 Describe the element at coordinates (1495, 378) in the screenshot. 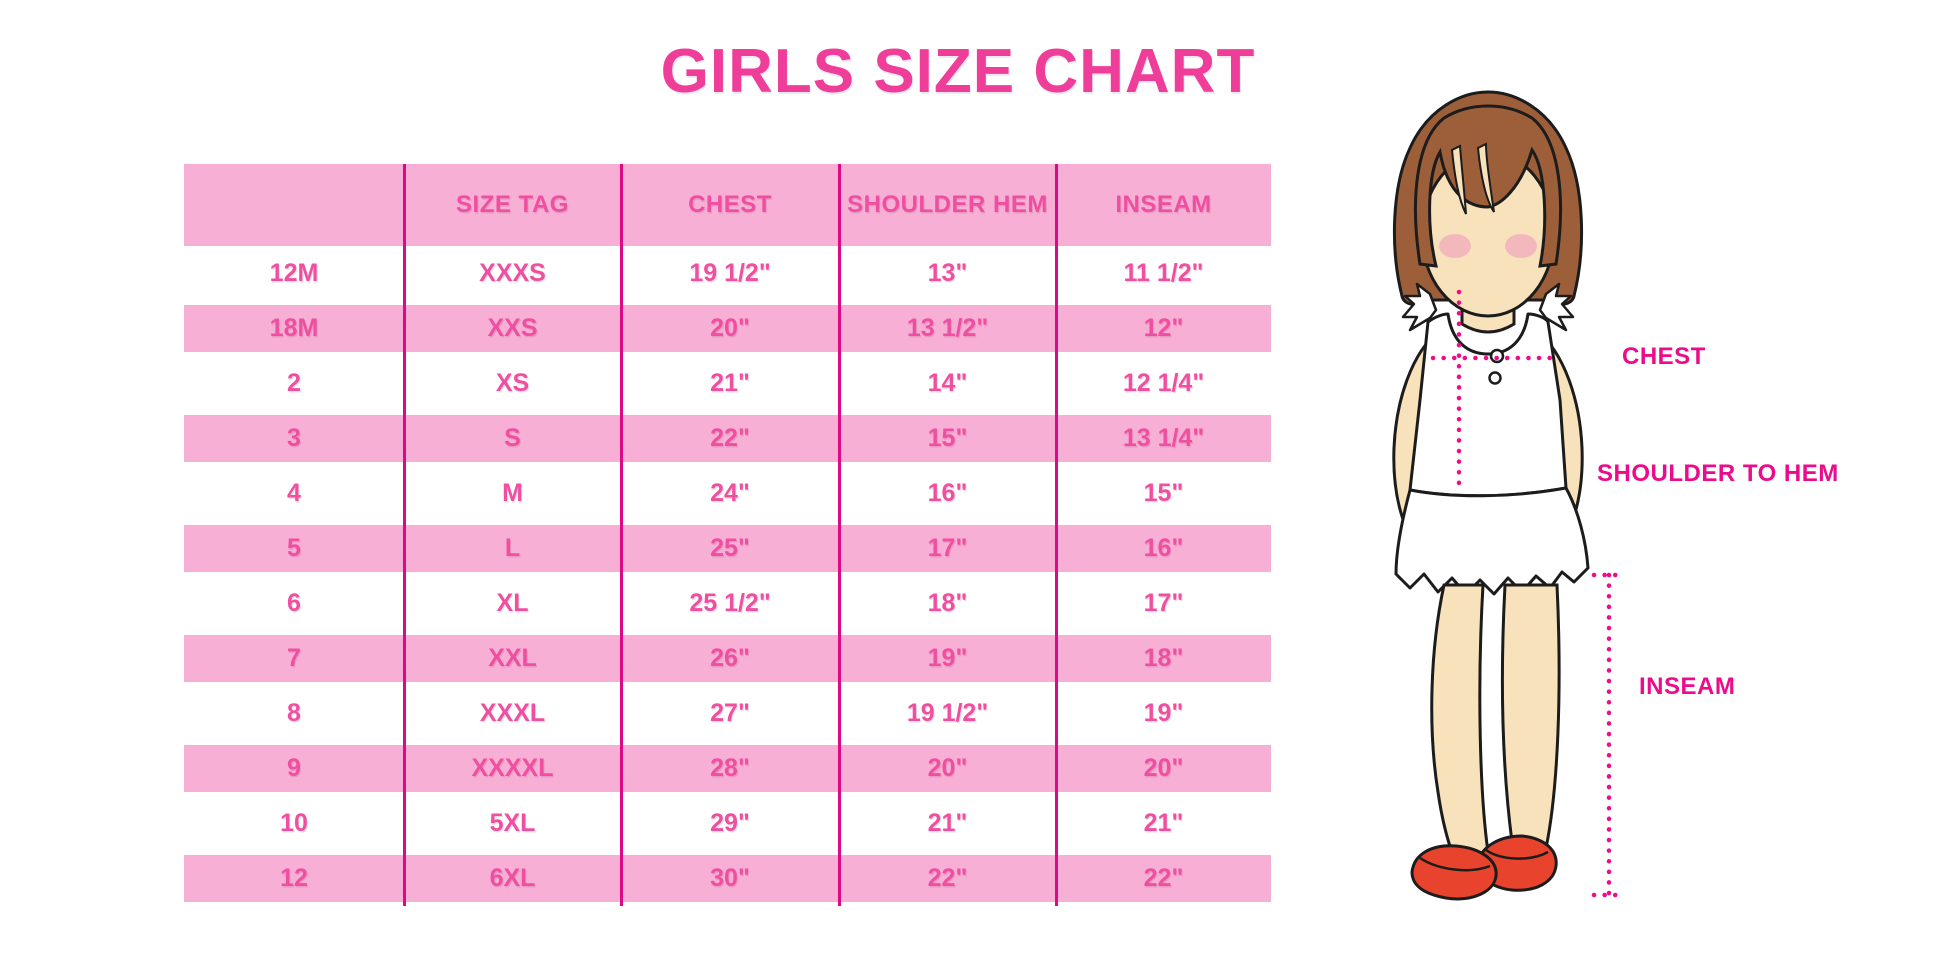

I see `dress-button-bottom` at that location.